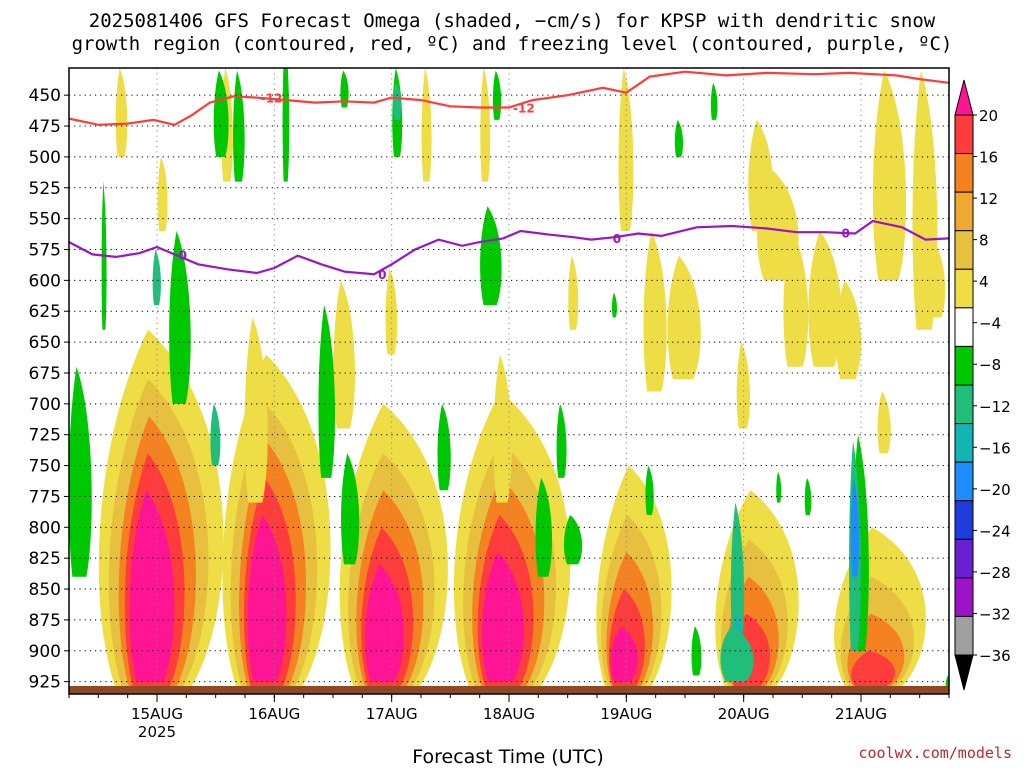 The image size is (1024, 768). I want to click on y-tick-label-475: 475, so click(45, 127).